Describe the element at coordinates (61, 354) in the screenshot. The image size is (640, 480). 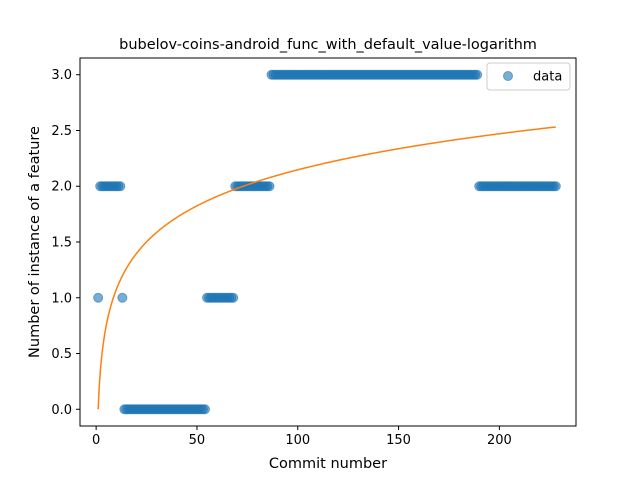
I see `y-tick-label: 0.5` at that location.